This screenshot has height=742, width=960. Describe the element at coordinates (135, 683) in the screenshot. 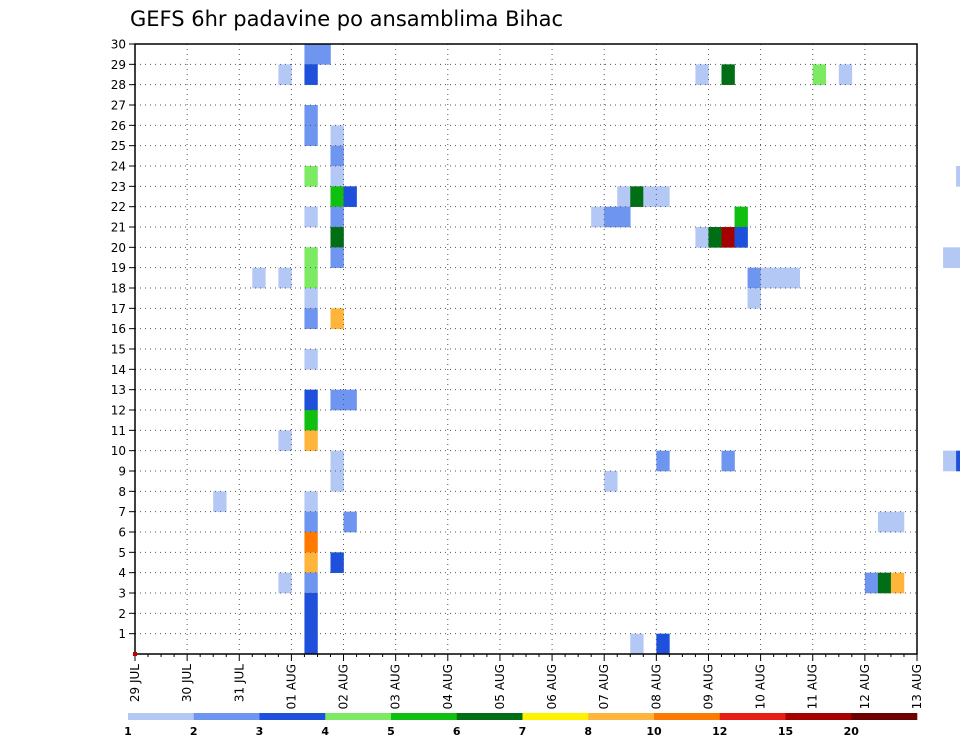

I see `x-tick-label: 29 JUL` at that location.